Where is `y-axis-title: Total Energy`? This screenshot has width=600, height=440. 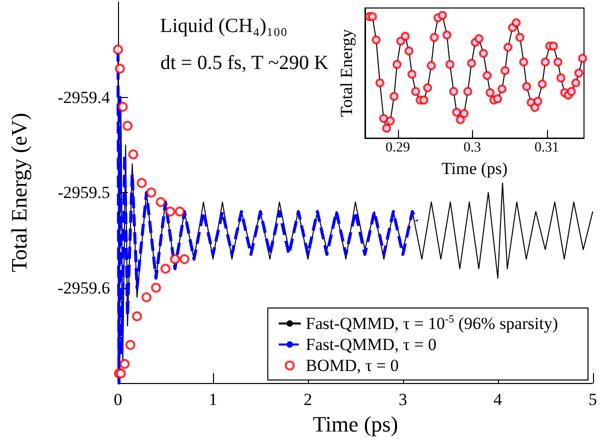 y-axis-title: Total Energy is located at coordinates (346, 72).